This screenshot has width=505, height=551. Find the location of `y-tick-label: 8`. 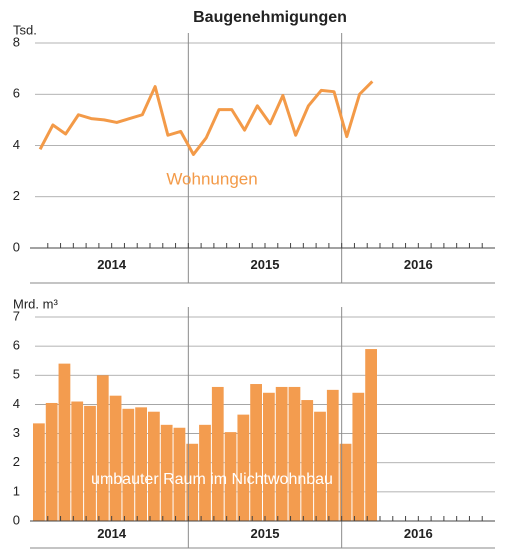

y-tick-label: 8 is located at coordinates (16, 41).